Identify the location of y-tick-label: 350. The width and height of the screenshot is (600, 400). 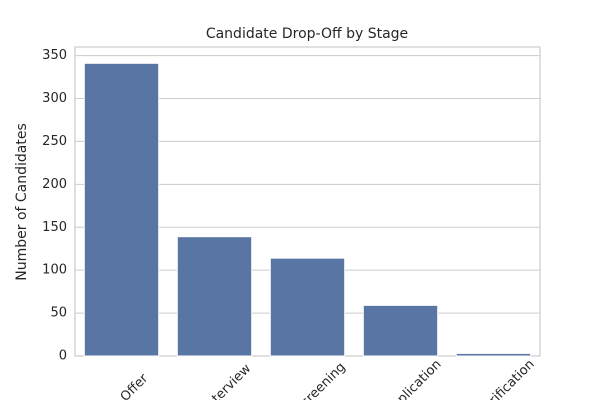
(54, 55).